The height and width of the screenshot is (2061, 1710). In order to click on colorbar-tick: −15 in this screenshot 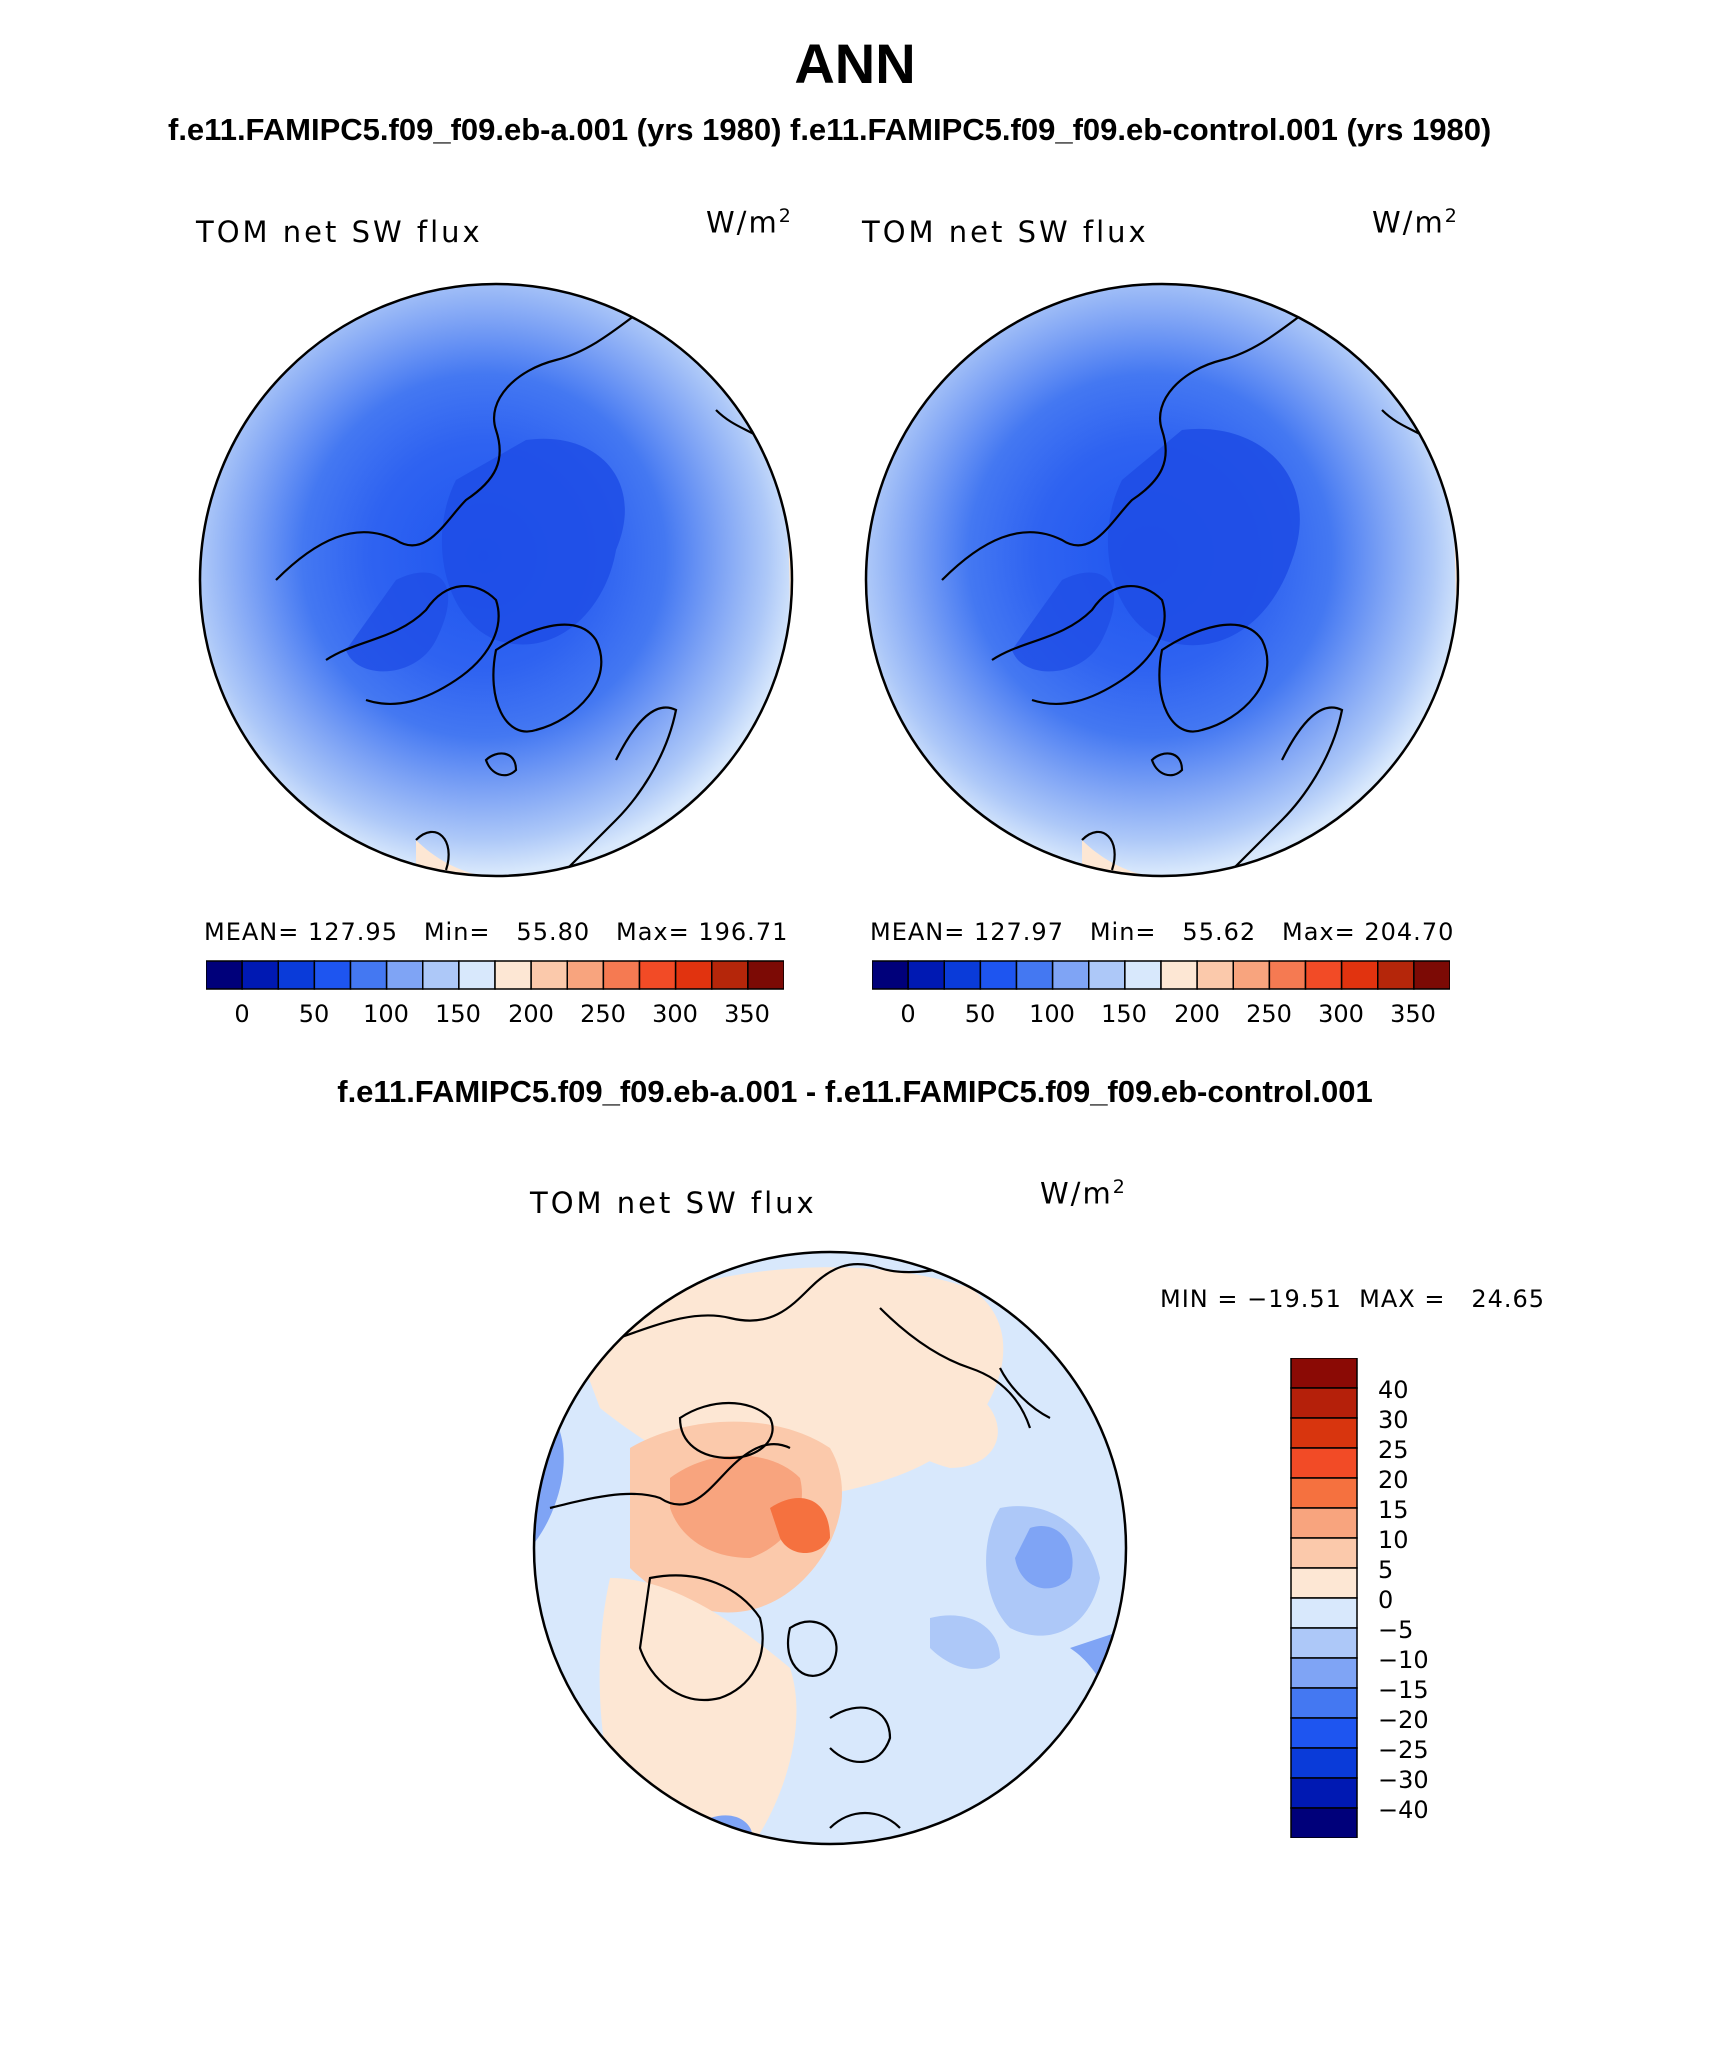, I will do `click(1403, 1690)`.